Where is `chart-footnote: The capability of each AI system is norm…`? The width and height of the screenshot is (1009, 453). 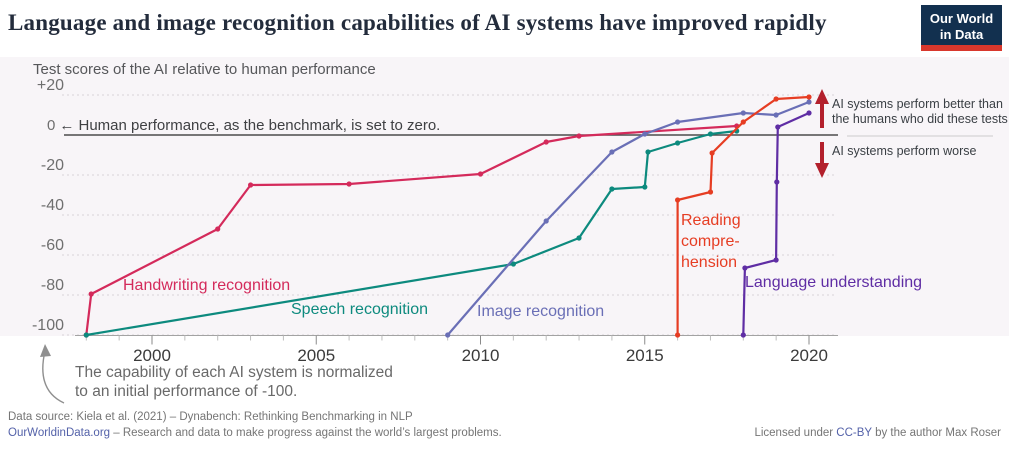
chart-footnote: The capability of each AI system is norm… is located at coordinates (234, 382).